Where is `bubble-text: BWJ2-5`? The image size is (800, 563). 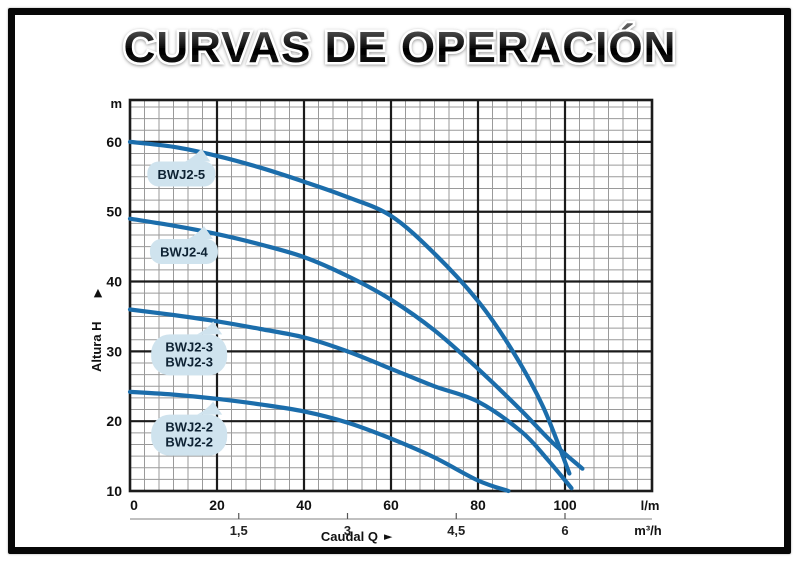 bubble-text: BWJ2-5 is located at coordinates (181, 174).